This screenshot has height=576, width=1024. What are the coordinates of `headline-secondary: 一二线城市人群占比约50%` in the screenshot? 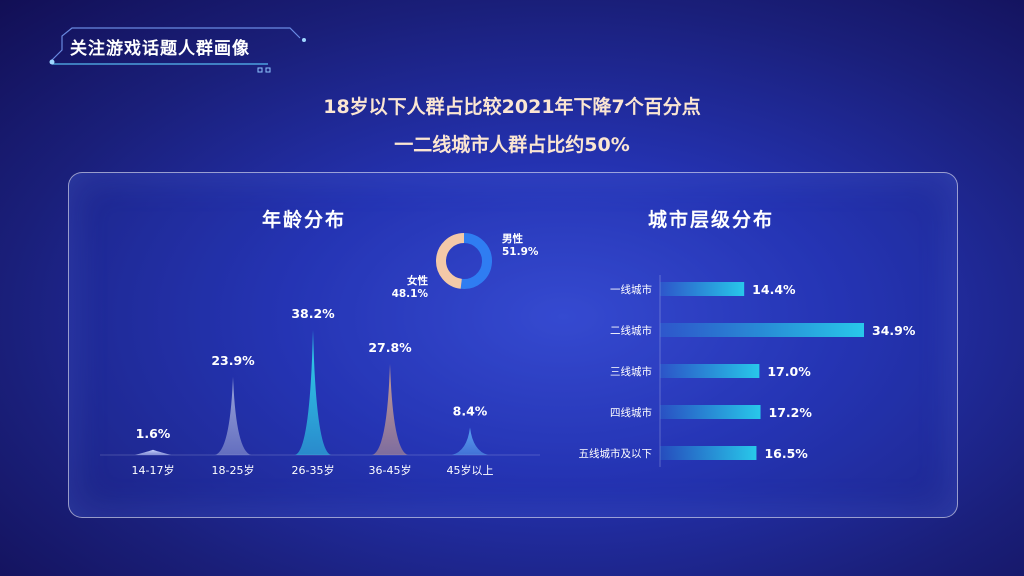 It's located at (512, 145).